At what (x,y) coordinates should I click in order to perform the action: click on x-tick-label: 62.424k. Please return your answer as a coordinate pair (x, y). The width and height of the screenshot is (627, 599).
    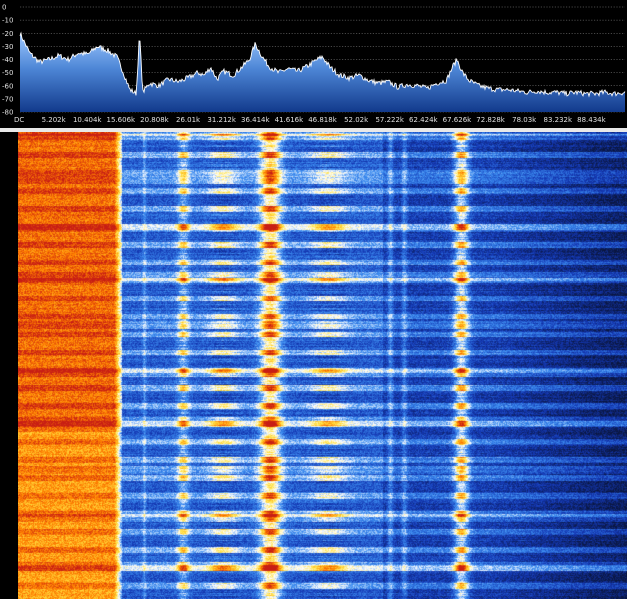
    Looking at the image, I should click on (423, 120).